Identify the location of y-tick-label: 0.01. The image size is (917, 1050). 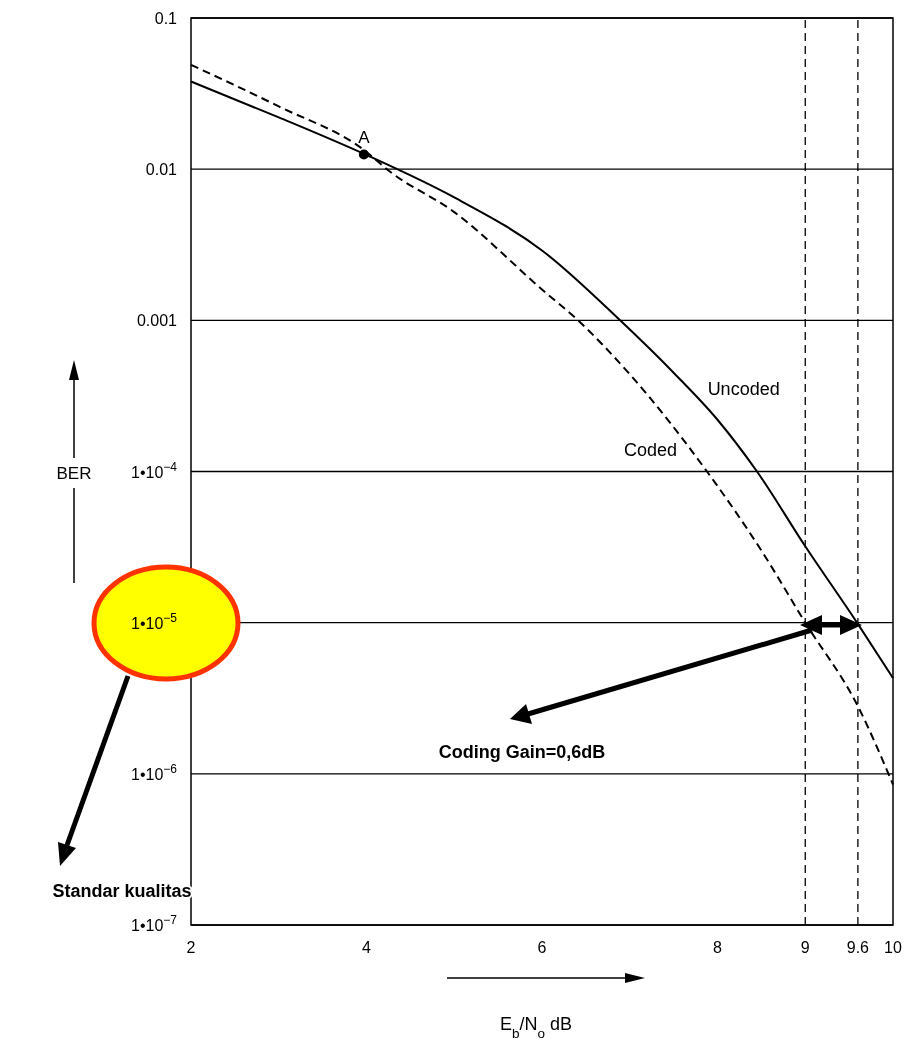
(161, 170).